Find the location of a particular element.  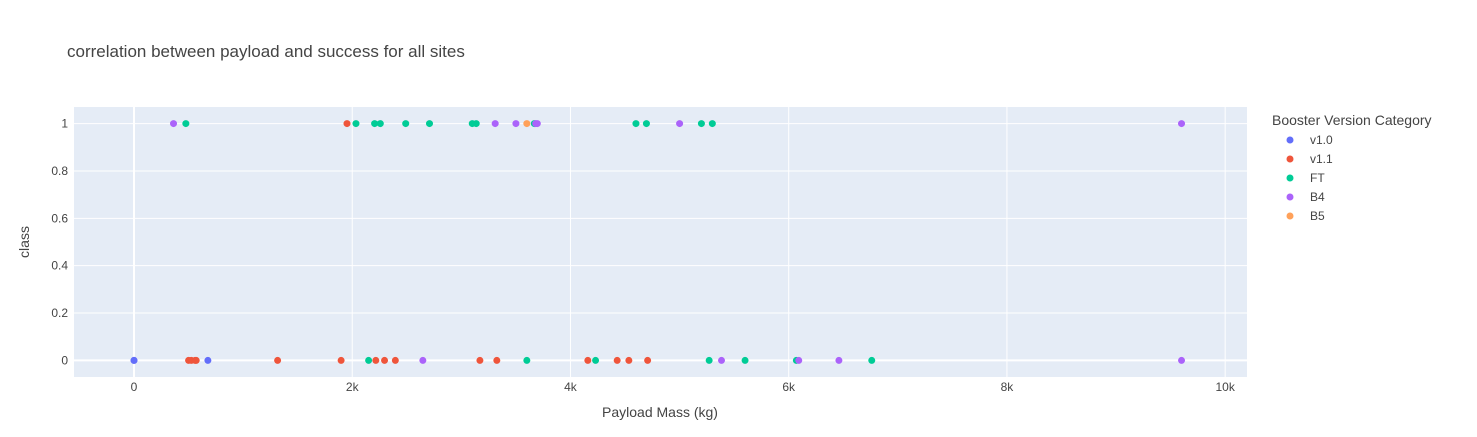

x-tick-label: 4k is located at coordinates (571, 387).